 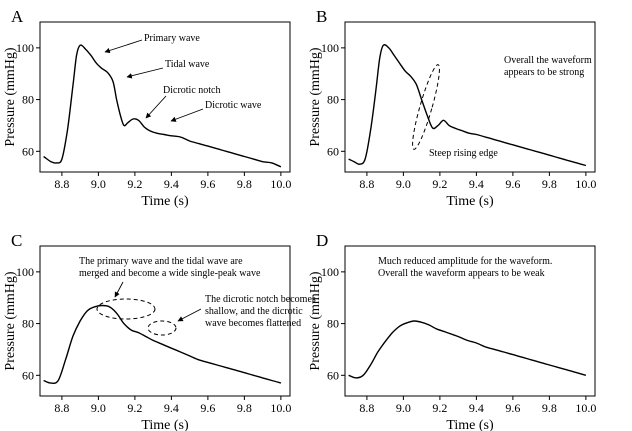 What do you see at coordinates (61, 408) in the screenshot?
I see `panel-c-x-tick-label: 8.8` at bounding box center [61, 408].